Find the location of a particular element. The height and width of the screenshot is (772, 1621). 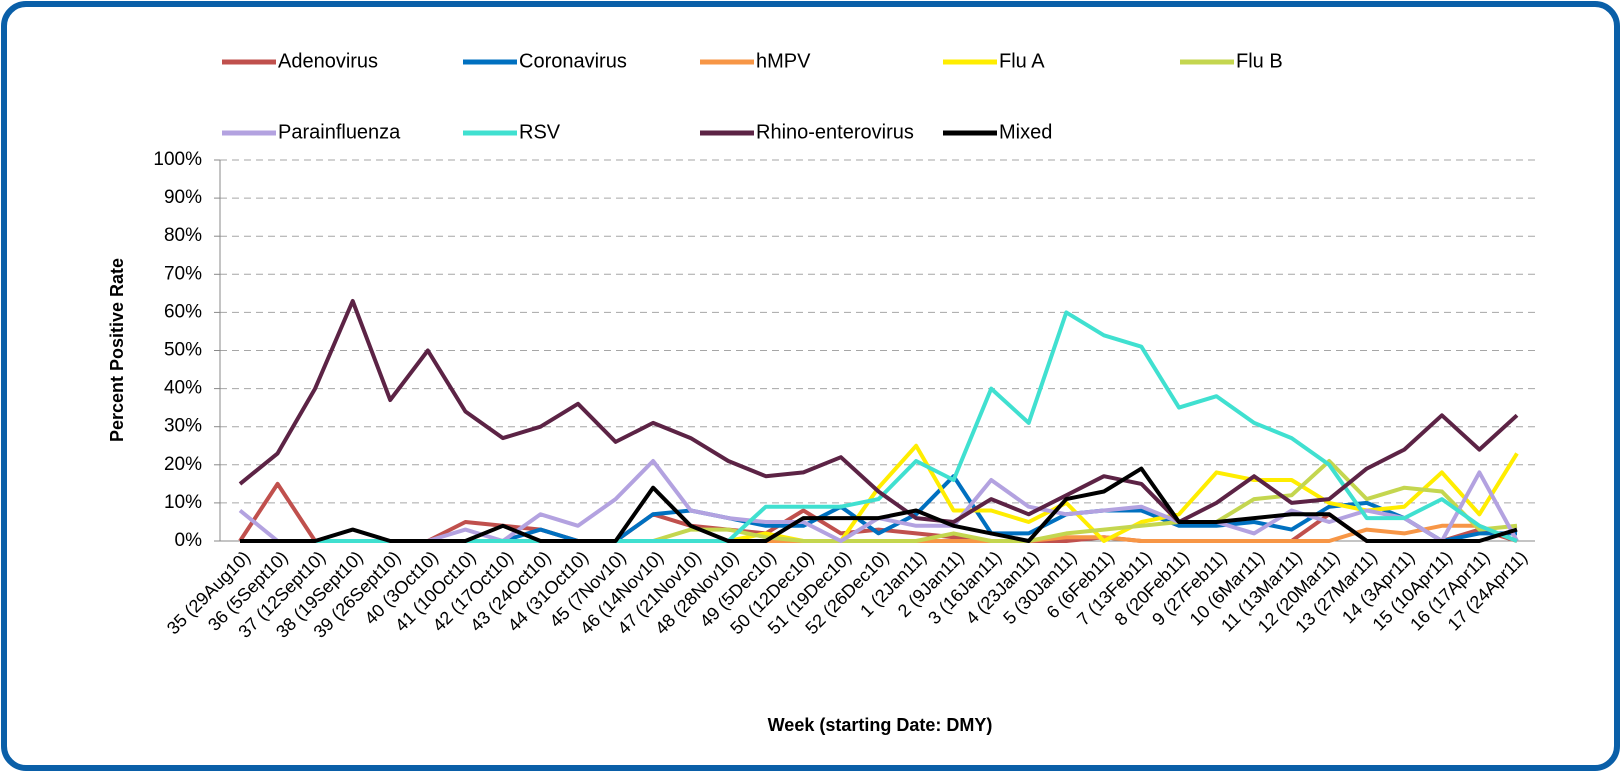

y-tick-label: 60% is located at coordinates (183, 311).